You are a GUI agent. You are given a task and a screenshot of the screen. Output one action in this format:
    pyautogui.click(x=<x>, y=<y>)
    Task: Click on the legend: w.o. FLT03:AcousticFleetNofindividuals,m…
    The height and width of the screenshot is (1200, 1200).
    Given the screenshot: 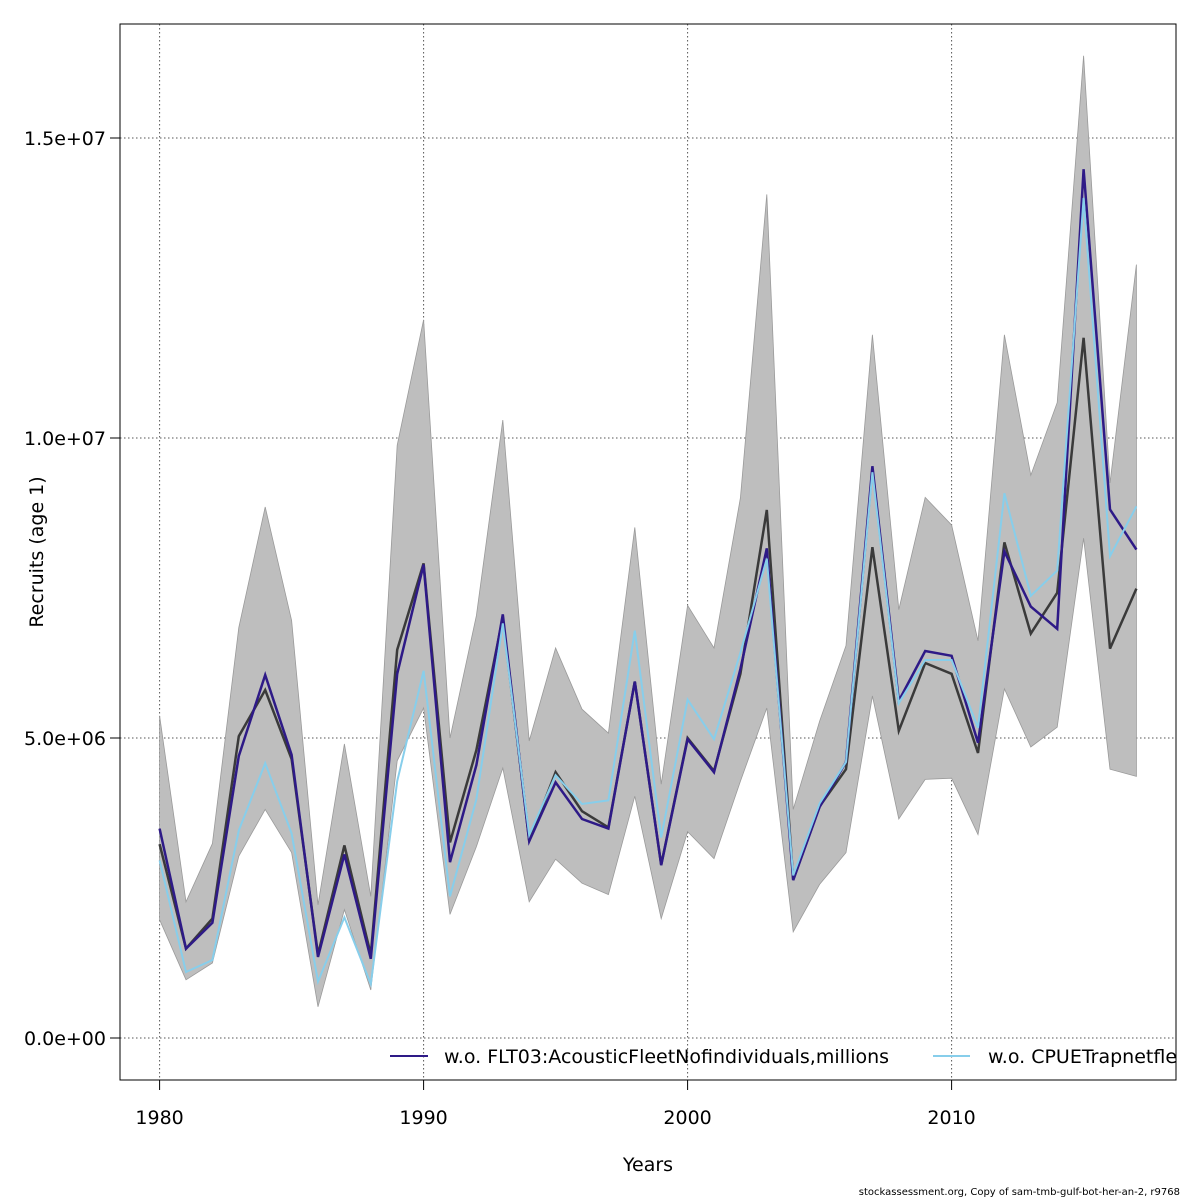 What is the action you would take?
    pyautogui.click(x=783, y=1057)
    